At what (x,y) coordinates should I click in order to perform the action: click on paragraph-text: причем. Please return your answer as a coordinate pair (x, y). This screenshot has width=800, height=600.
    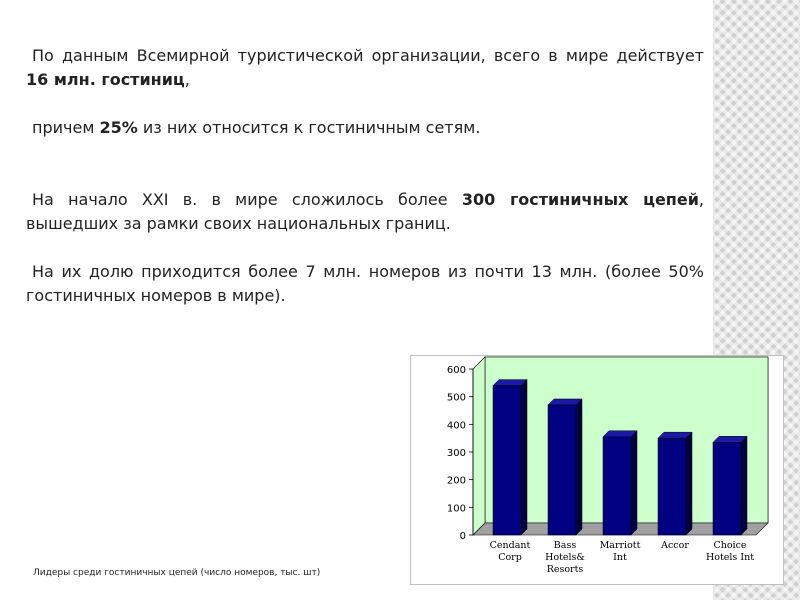
    Looking at the image, I should click on (66, 127).